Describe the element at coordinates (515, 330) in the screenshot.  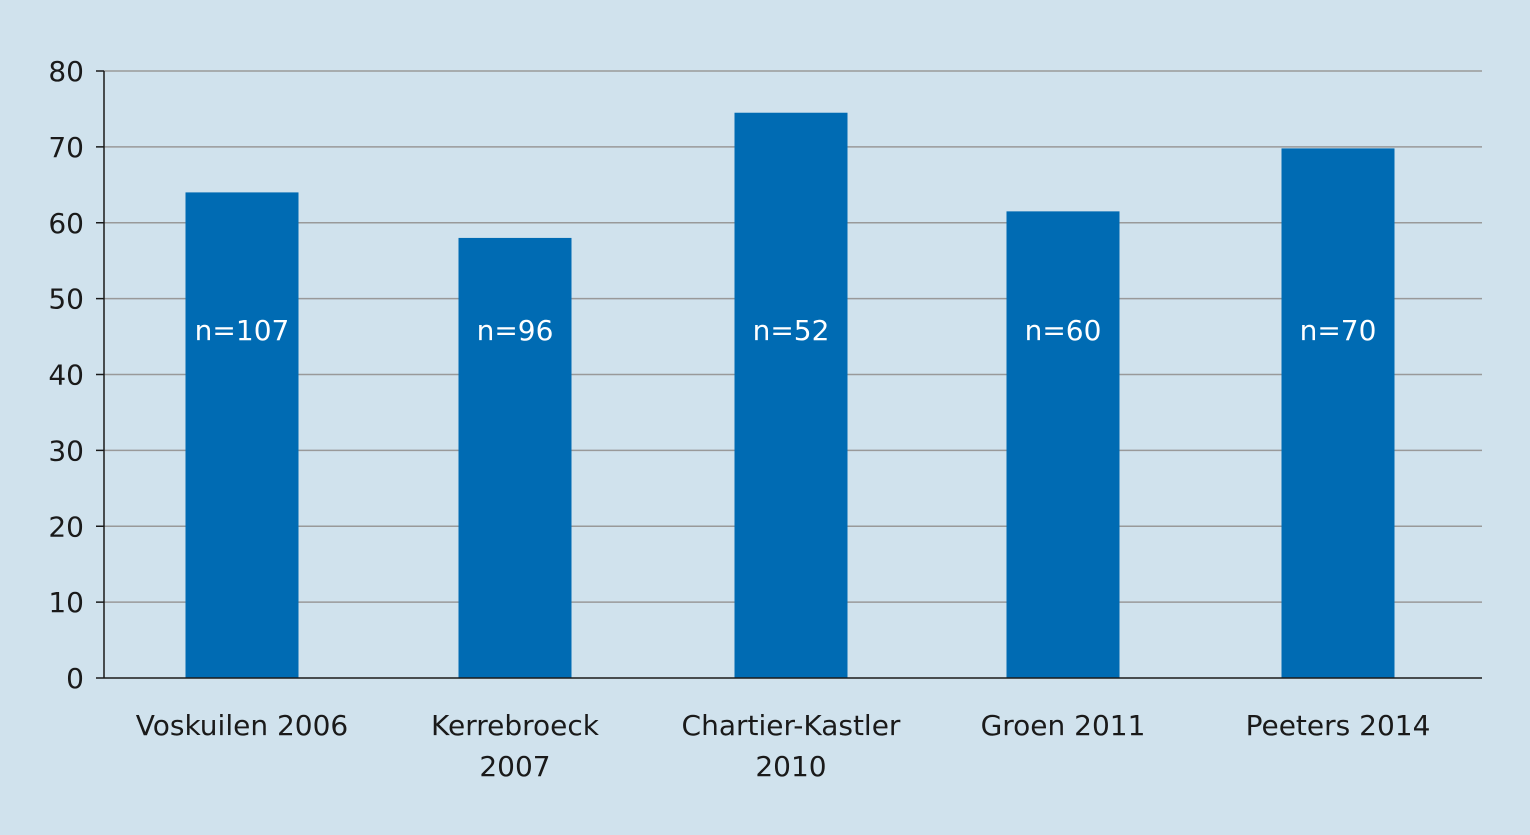
I see `bar-data-label: n=96` at that location.